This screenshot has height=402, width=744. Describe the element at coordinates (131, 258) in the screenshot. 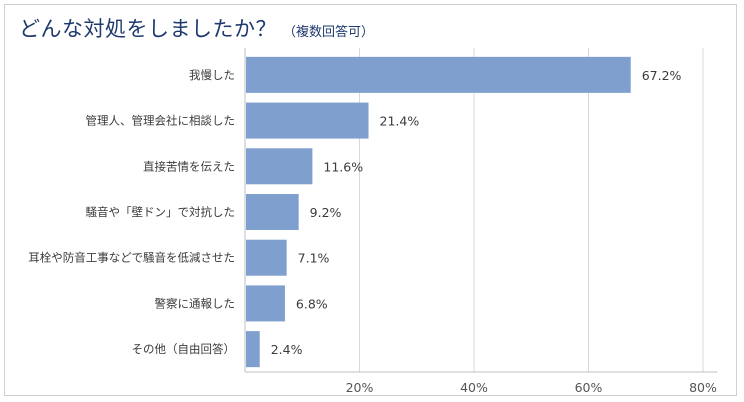

I see `category-label: 耳栓や防音工事などで騒音を低減させた` at that location.